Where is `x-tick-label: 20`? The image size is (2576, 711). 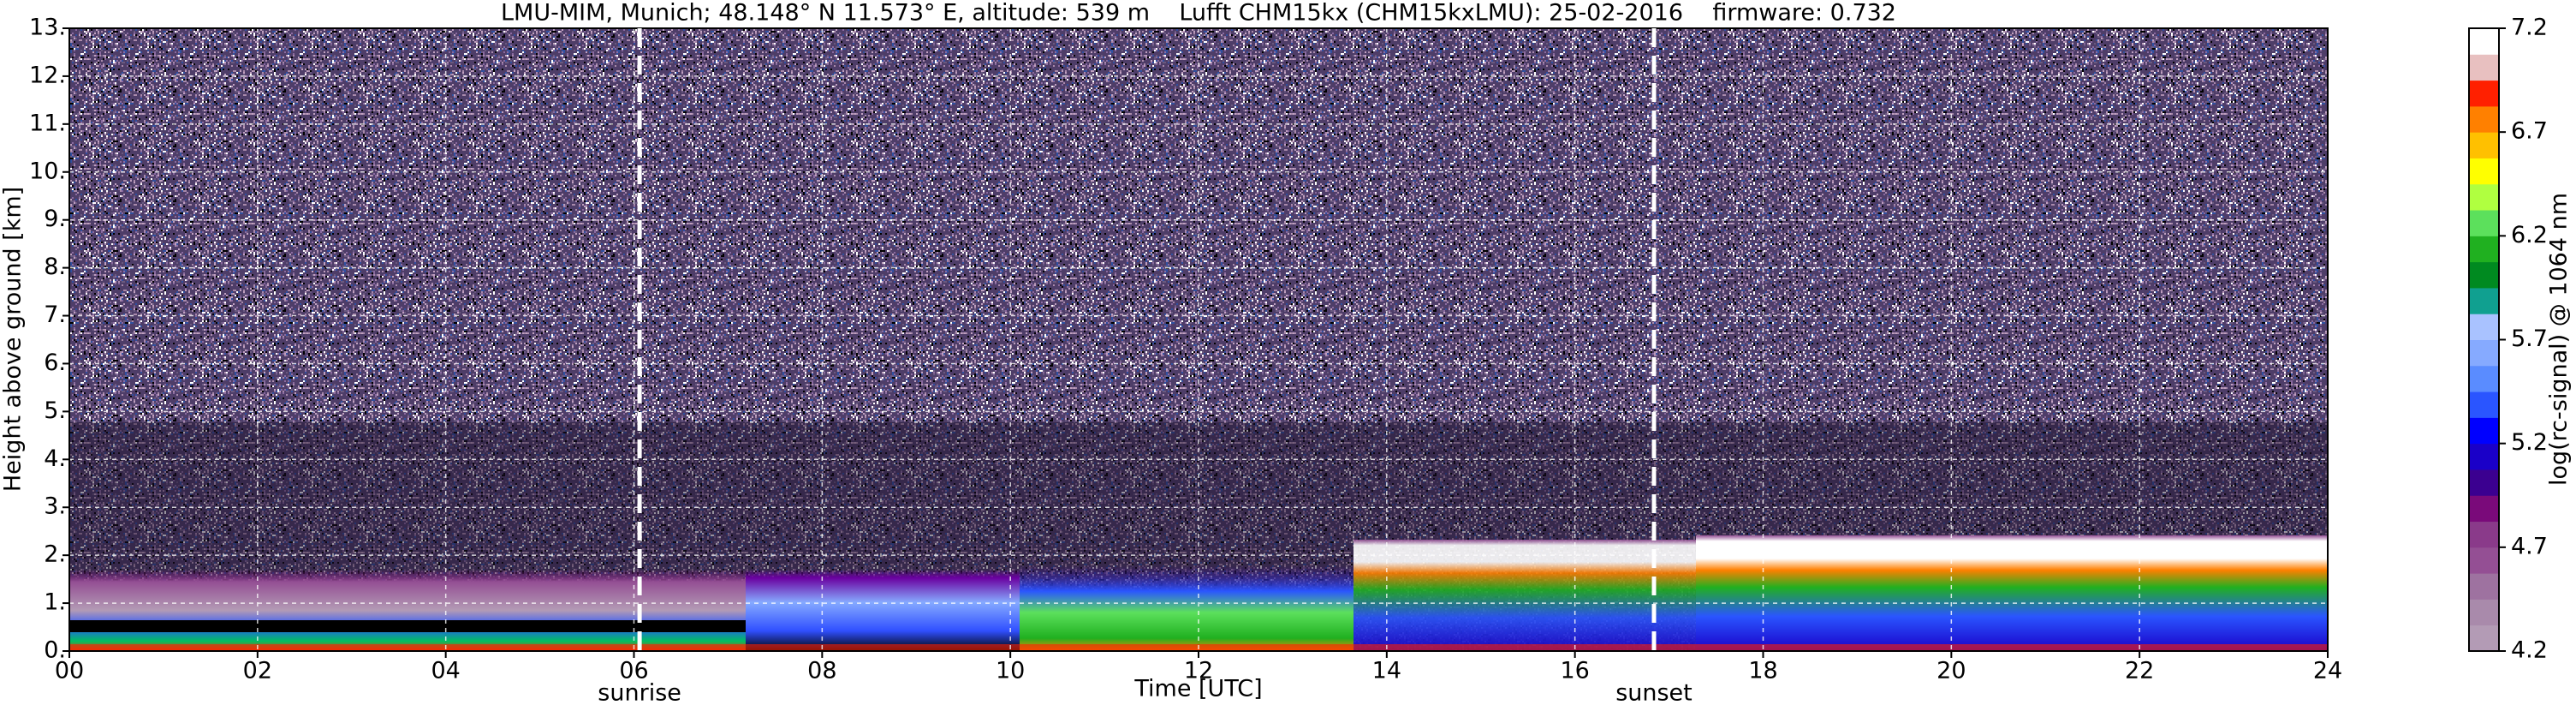
x-tick-label: 20 is located at coordinates (1951, 671).